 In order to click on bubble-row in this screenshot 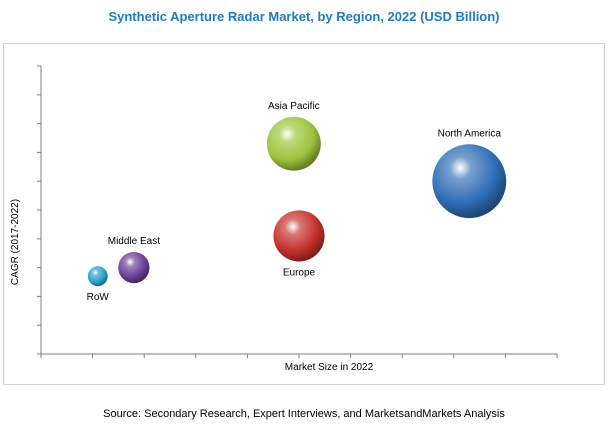, I will do `click(97, 276)`.